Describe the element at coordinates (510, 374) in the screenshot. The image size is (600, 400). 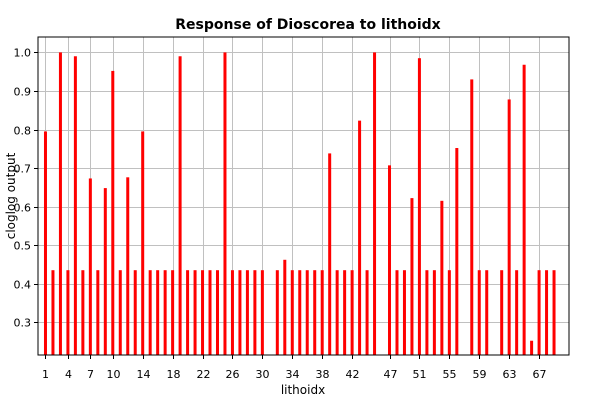
I see `x-tick-label: 63` at that location.